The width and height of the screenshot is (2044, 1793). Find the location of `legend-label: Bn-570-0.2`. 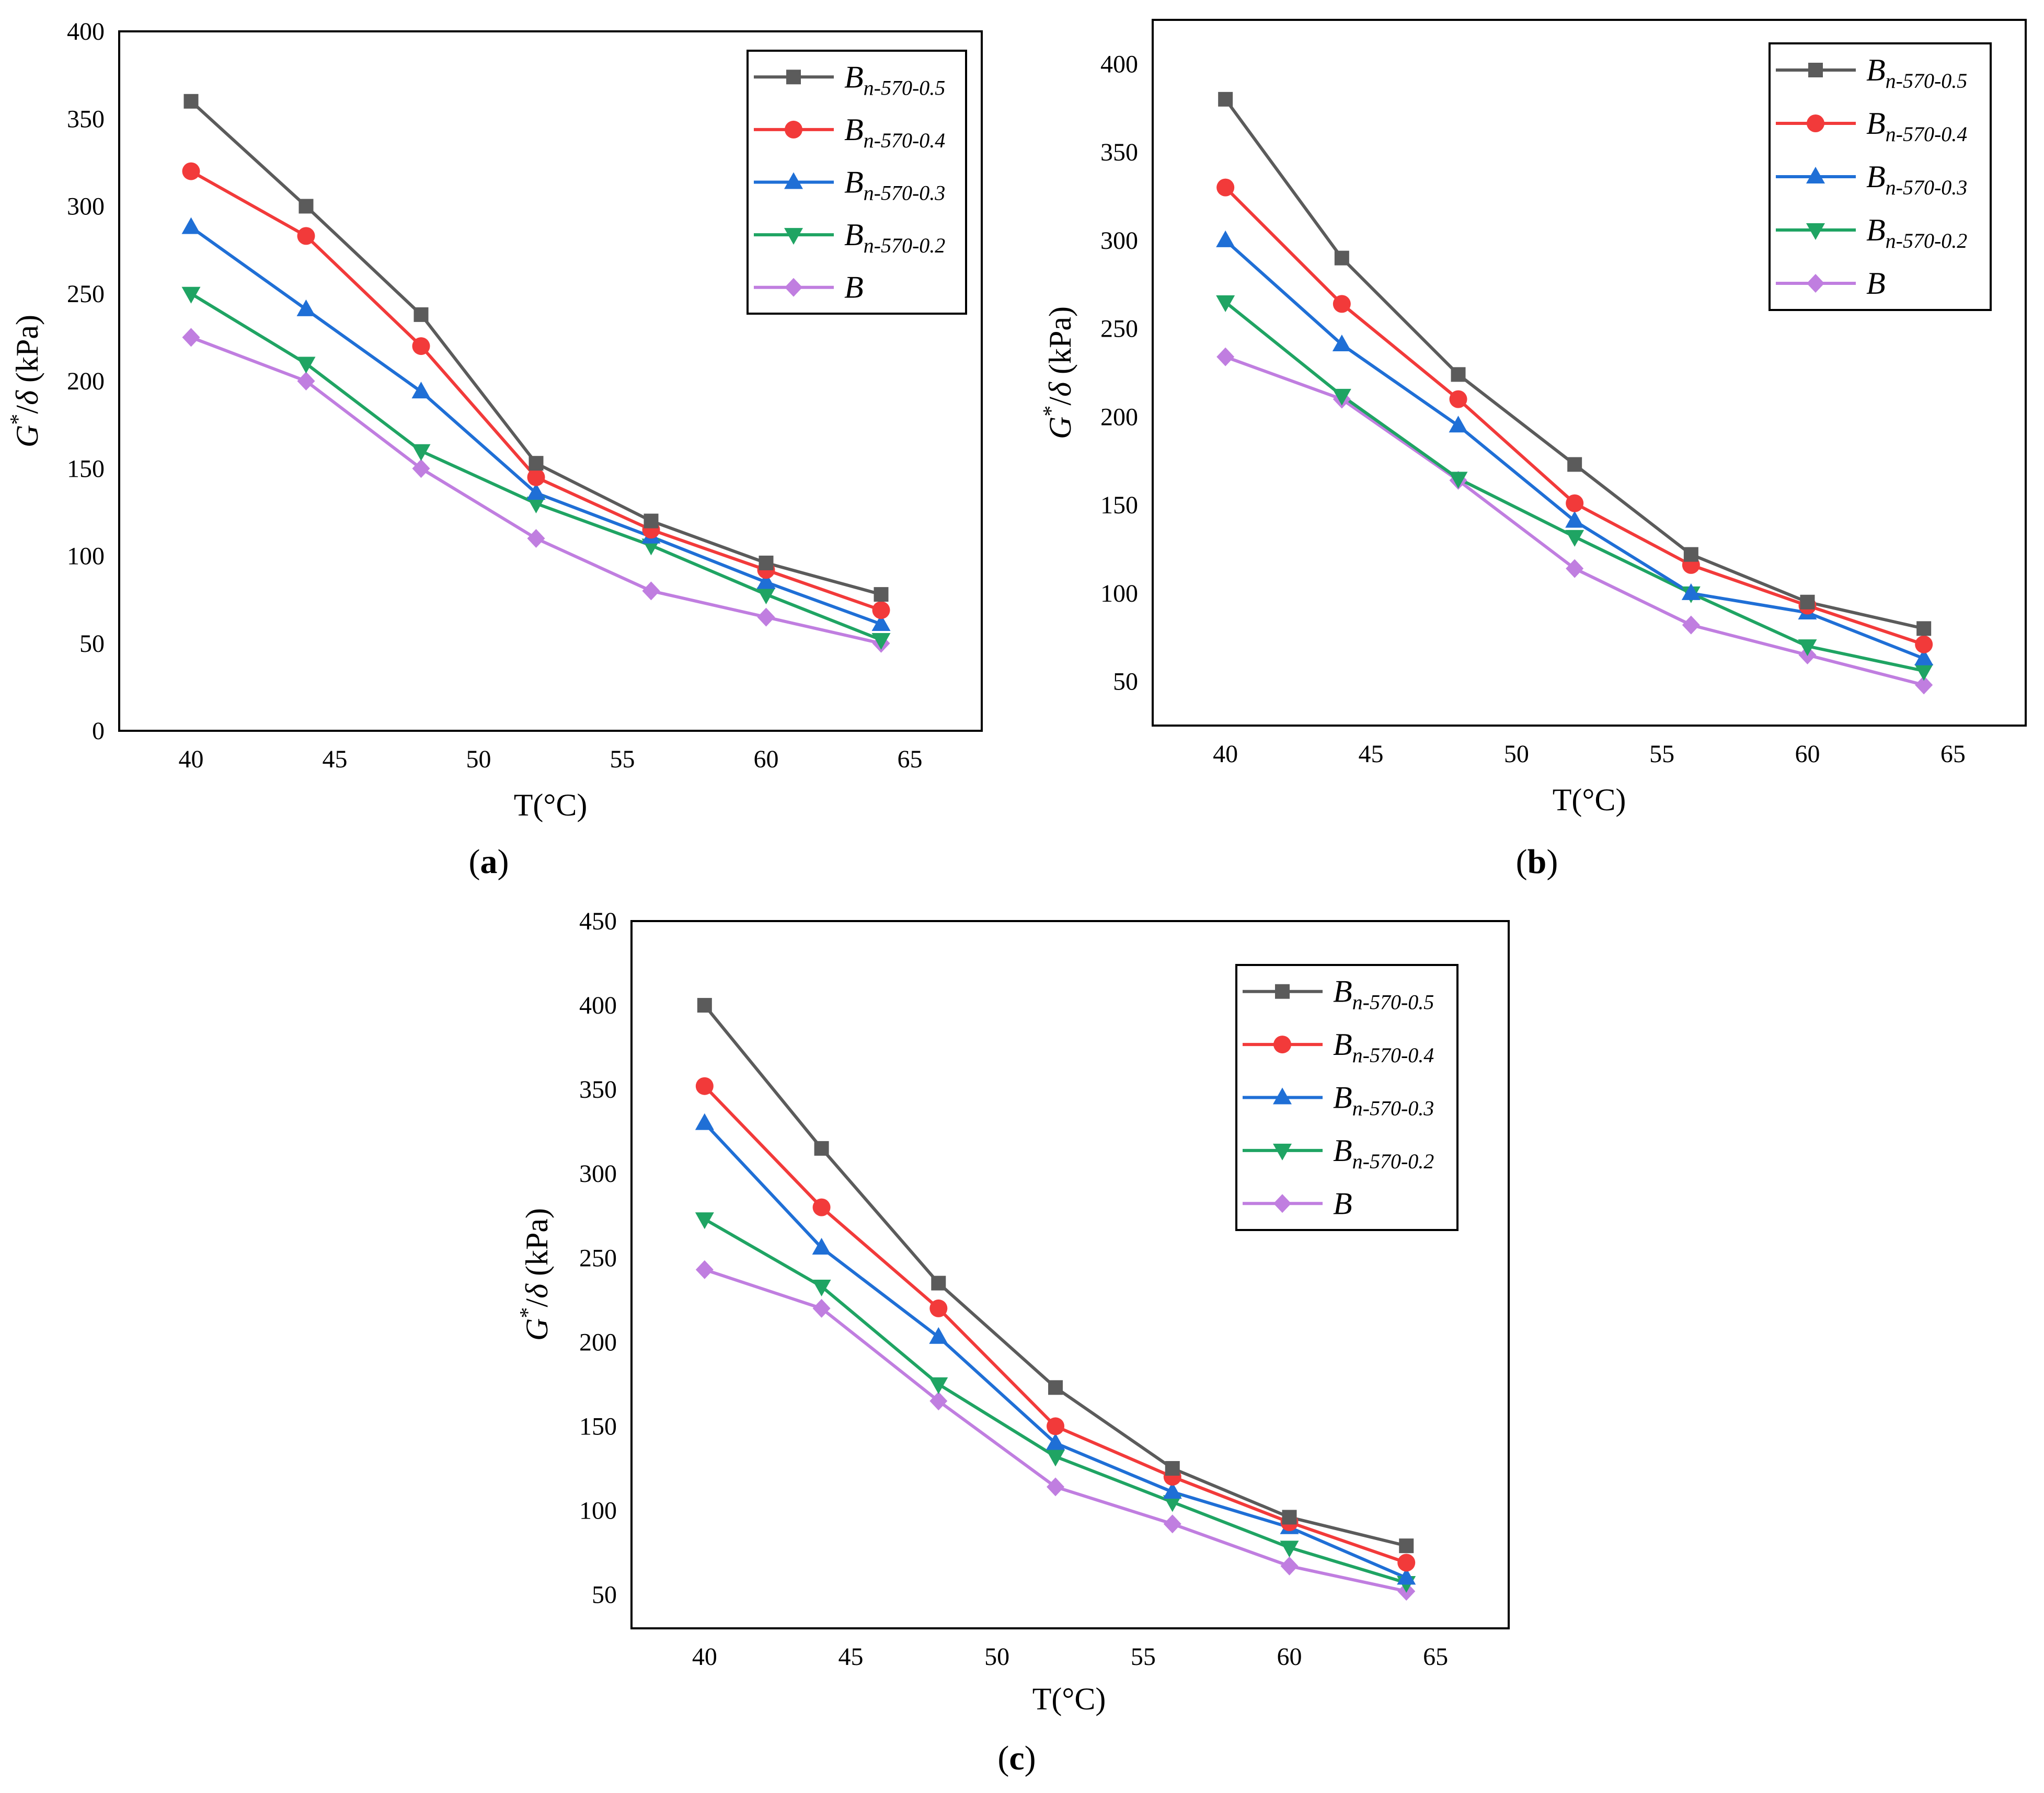

legend-label: Bn-570-0.2 is located at coordinates (1384, 1153).